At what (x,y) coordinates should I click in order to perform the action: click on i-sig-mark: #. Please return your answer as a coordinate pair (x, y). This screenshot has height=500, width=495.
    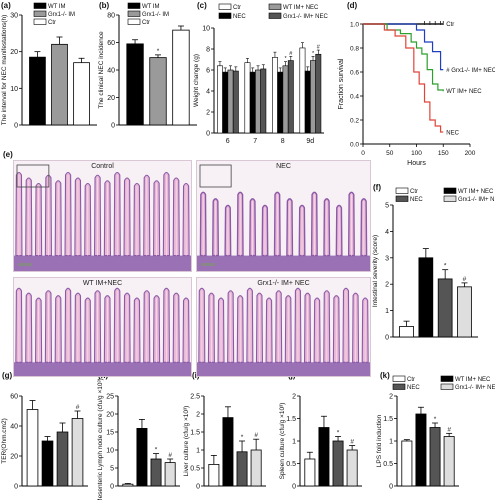
    Looking at the image, I should click on (256, 435).